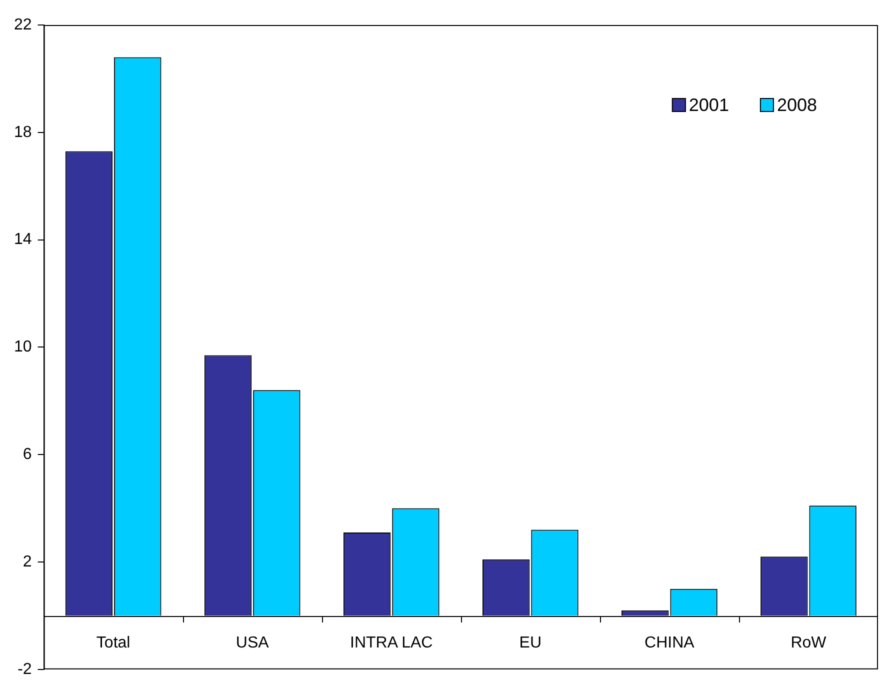 This screenshot has width=880, height=685. What do you see at coordinates (23, 347) in the screenshot?
I see `y-tick-label: 10` at bounding box center [23, 347].